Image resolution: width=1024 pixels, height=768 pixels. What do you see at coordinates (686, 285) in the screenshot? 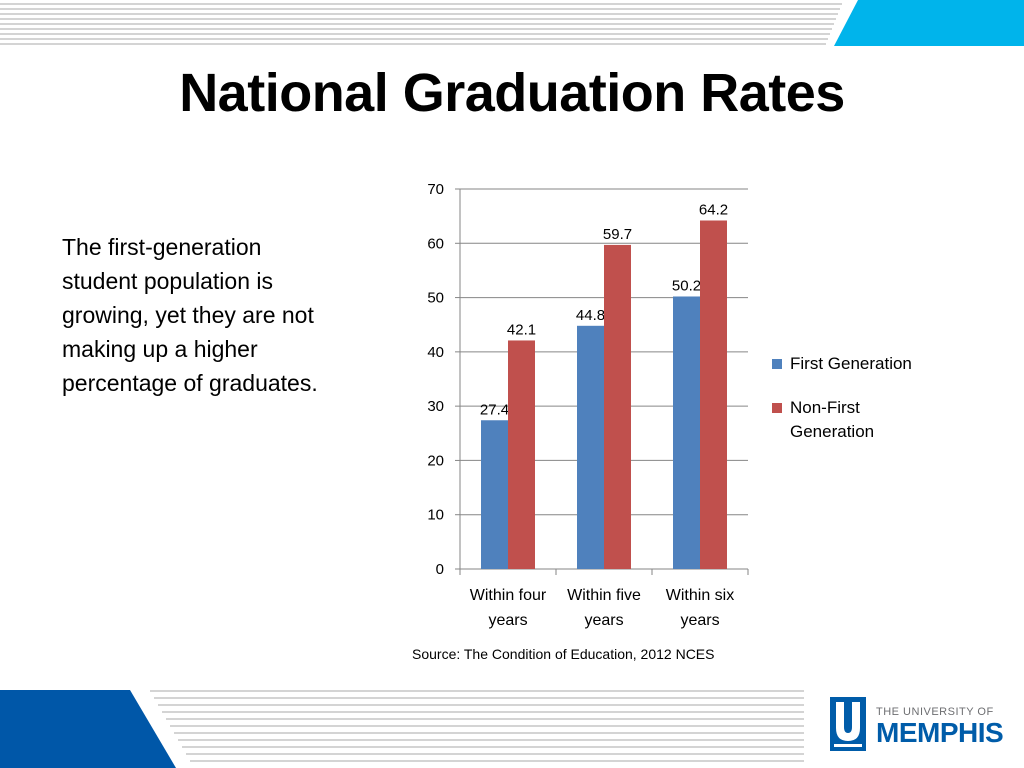
I see `data-label: 50.2` at bounding box center [686, 285].